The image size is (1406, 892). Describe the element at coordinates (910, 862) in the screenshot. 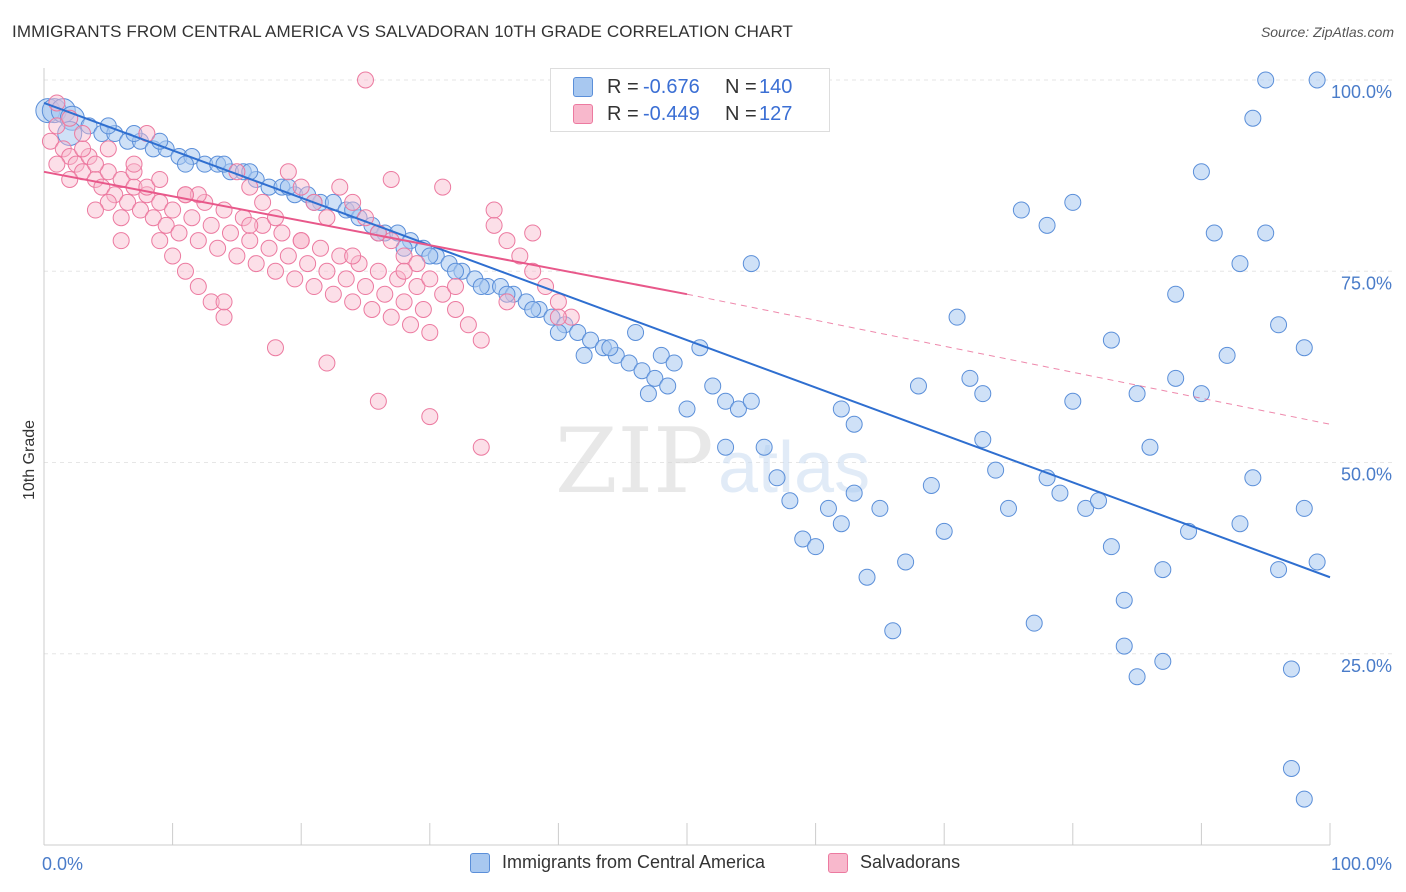

I see `legend-label-salvadorans: Salvadorans` at that location.